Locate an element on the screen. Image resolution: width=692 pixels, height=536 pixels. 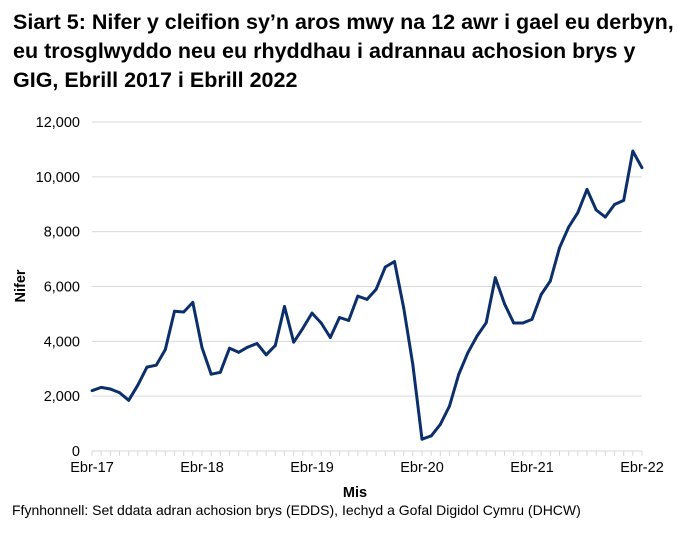
y-tick-label: 10,000 is located at coordinates (58, 178).